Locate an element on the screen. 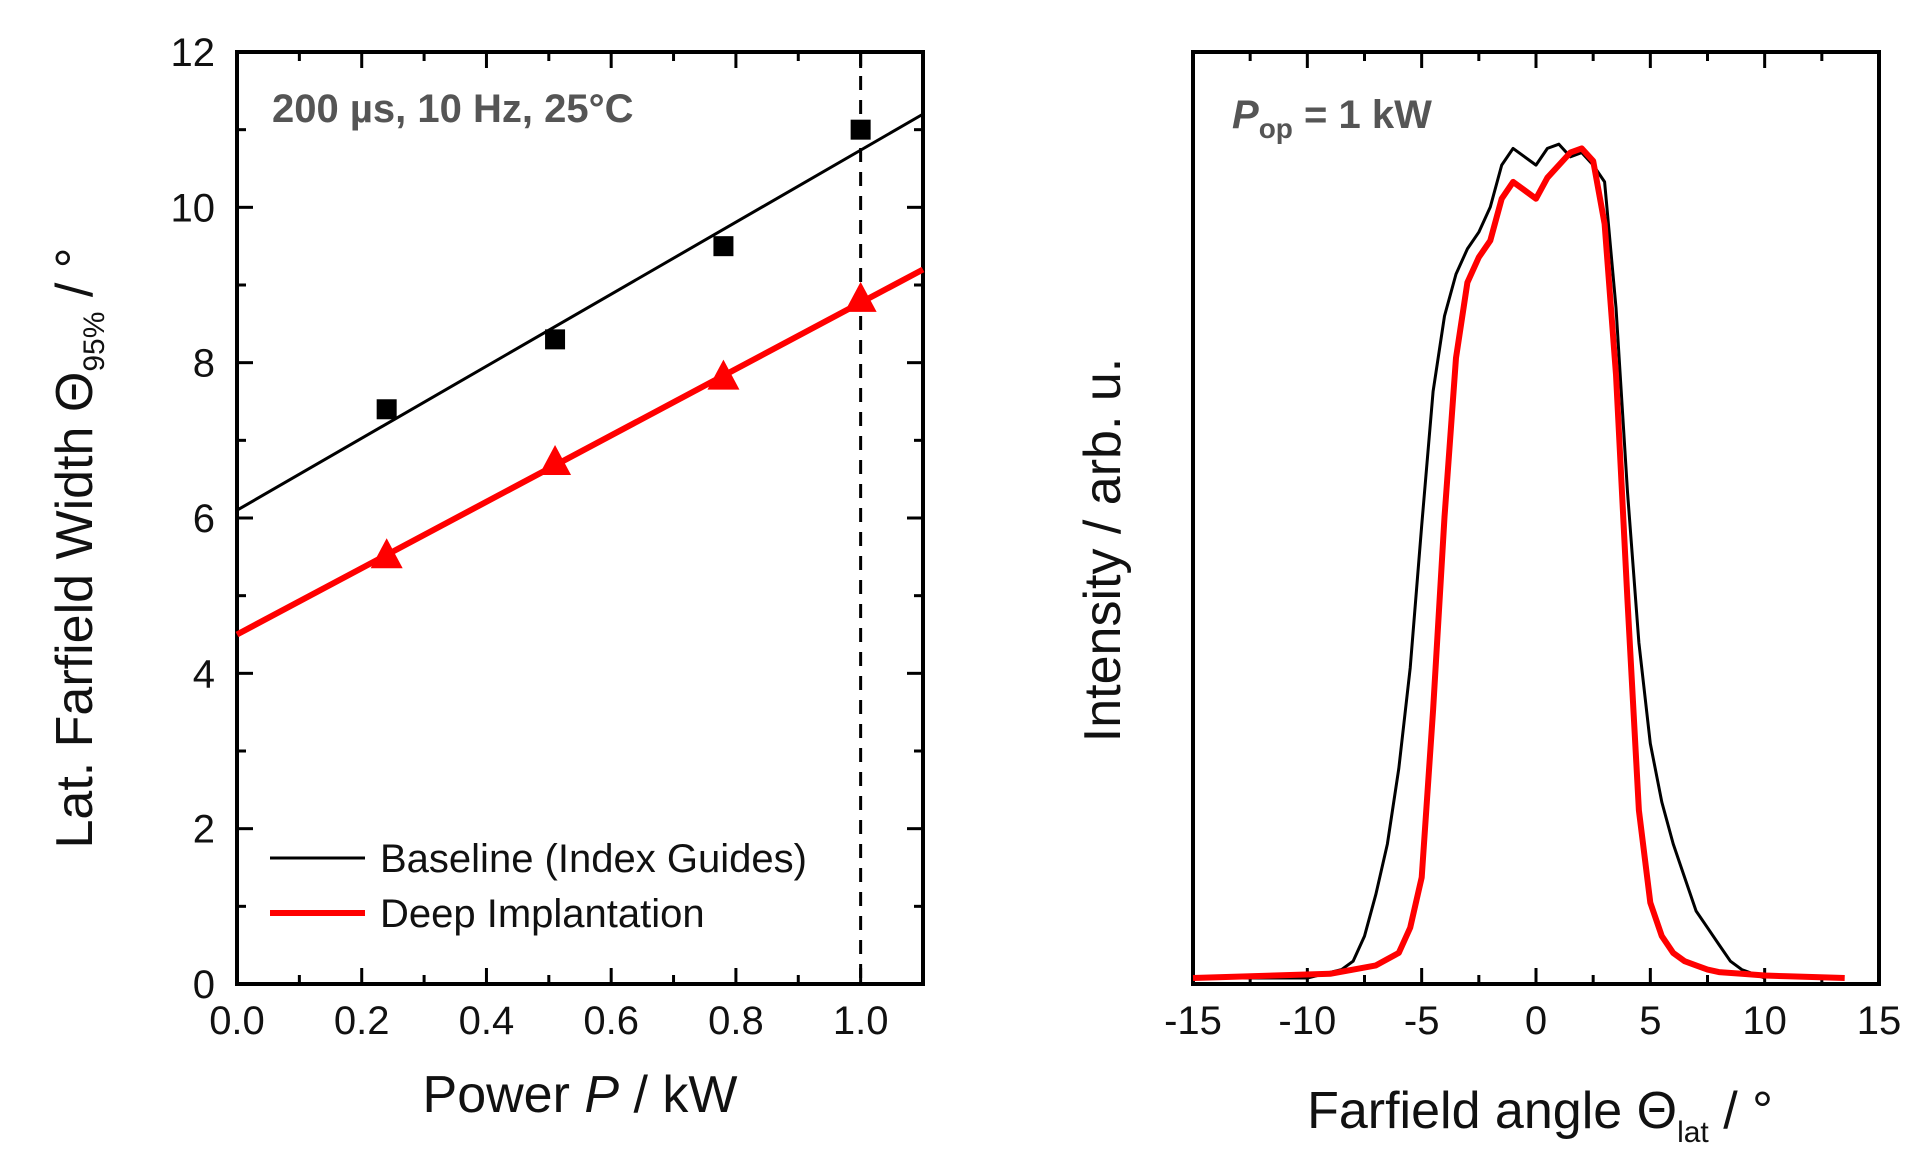  left-x-label-symbol: P is located at coordinates (601, 1095).